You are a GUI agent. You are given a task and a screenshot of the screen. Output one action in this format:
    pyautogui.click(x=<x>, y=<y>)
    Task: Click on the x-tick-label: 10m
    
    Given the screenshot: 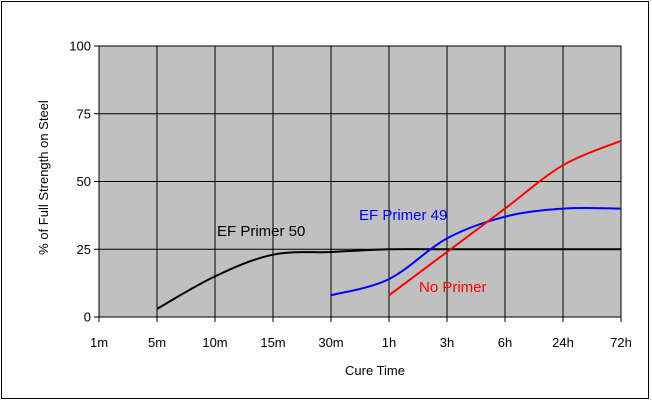 What is the action you would take?
    pyautogui.click(x=214, y=342)
    